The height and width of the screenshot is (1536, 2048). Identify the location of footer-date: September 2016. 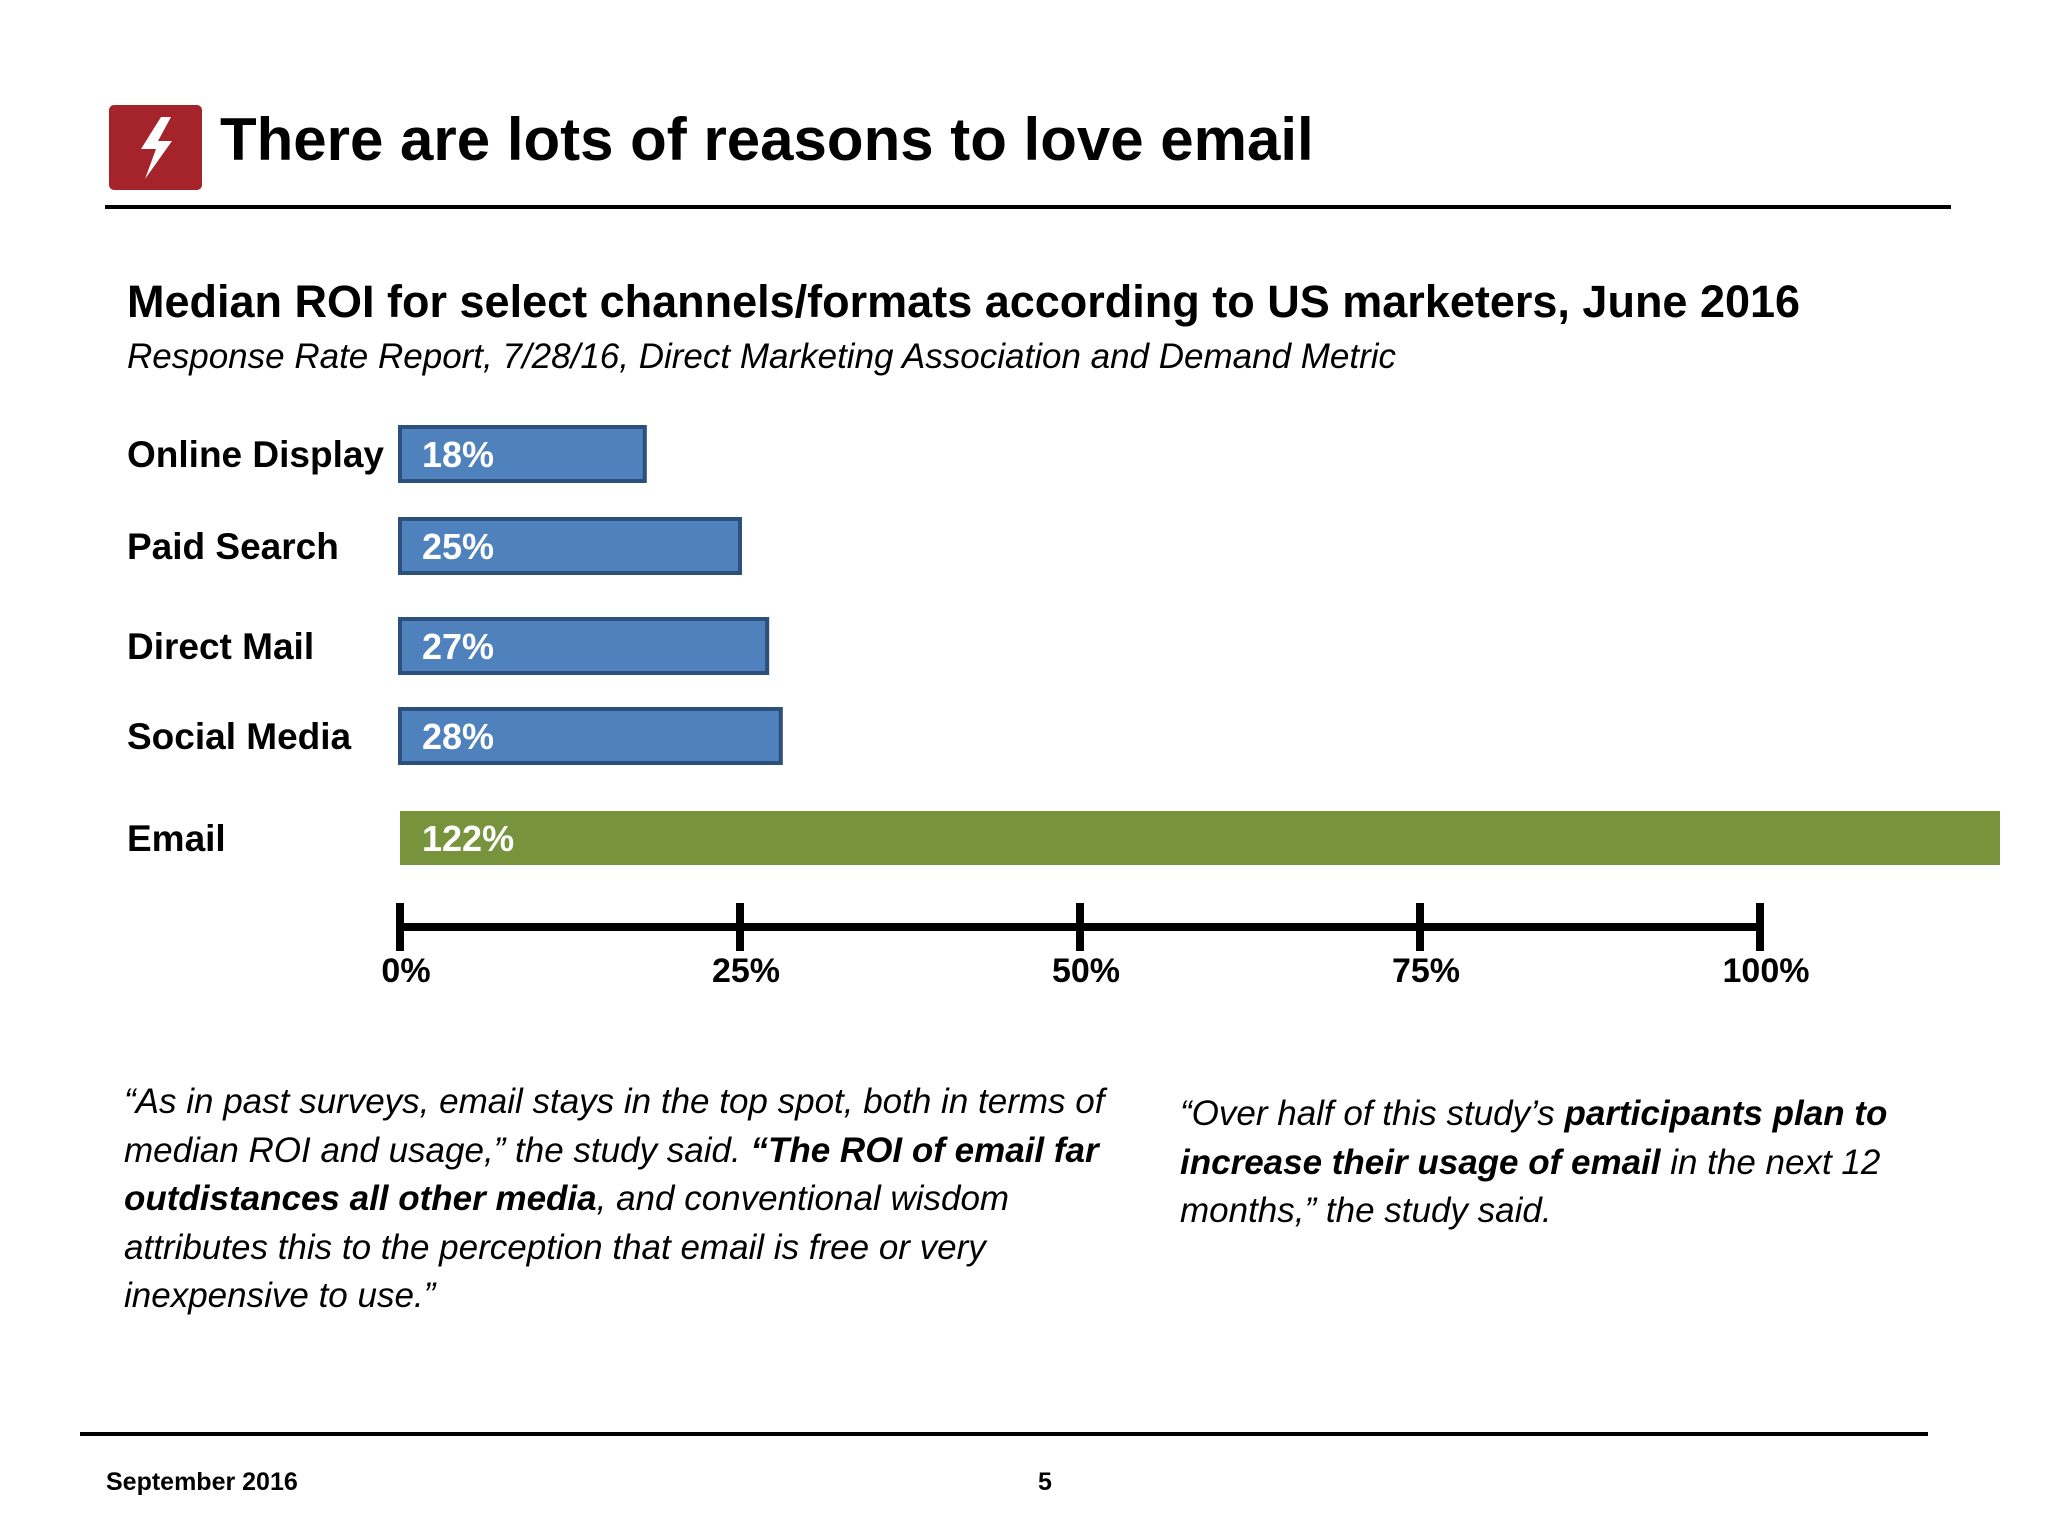
(202, 1482).